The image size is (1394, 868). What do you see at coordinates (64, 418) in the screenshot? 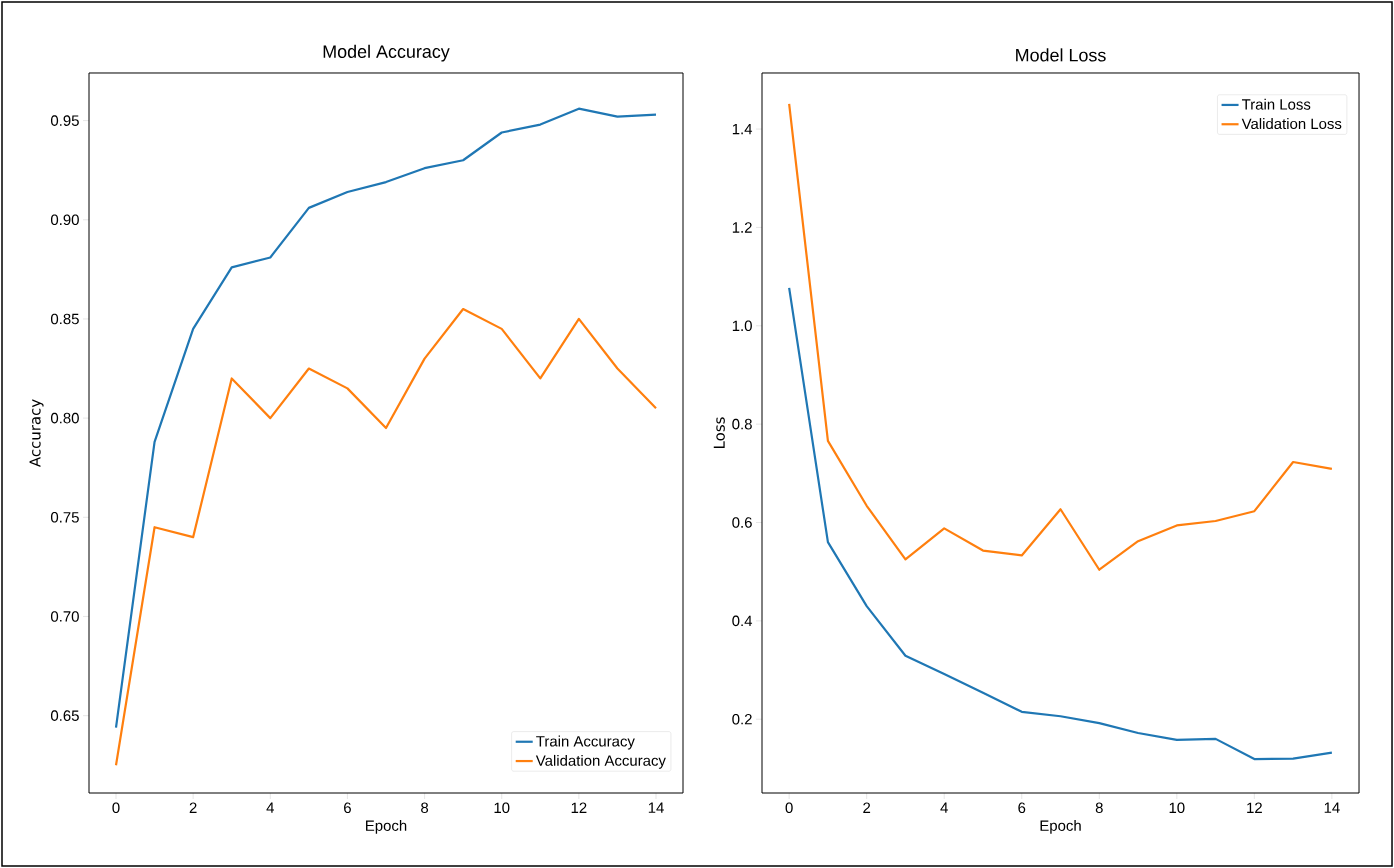
I see `y-tick-label: 0.80` at bounding box center [64, 418].